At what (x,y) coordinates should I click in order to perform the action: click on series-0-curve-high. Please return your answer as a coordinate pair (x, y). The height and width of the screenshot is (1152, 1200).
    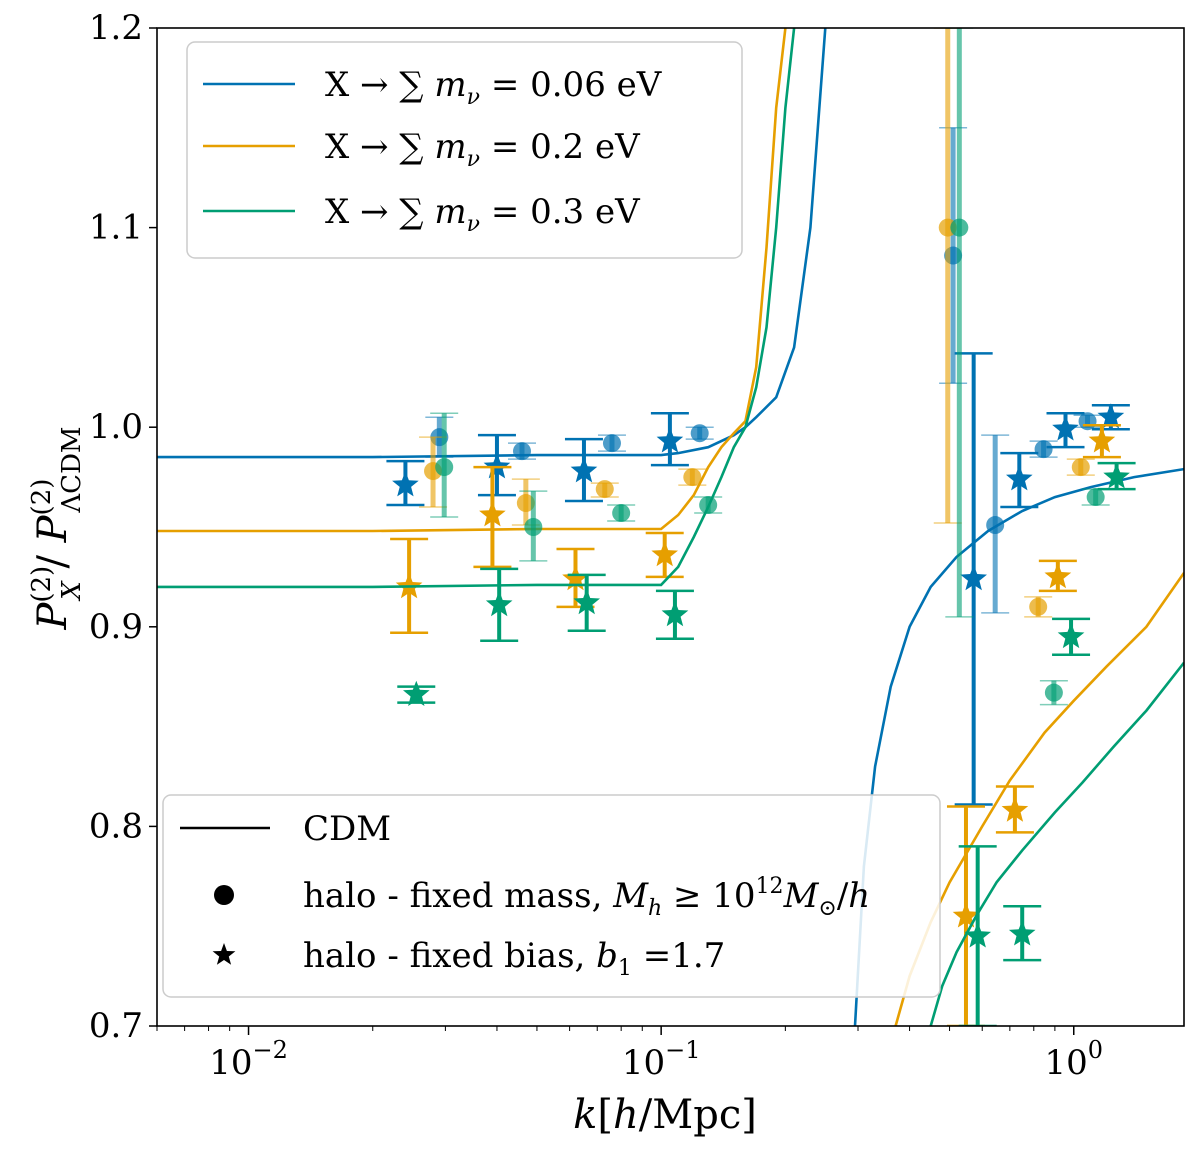
    Looking at the image, I should click on (1018, 746).